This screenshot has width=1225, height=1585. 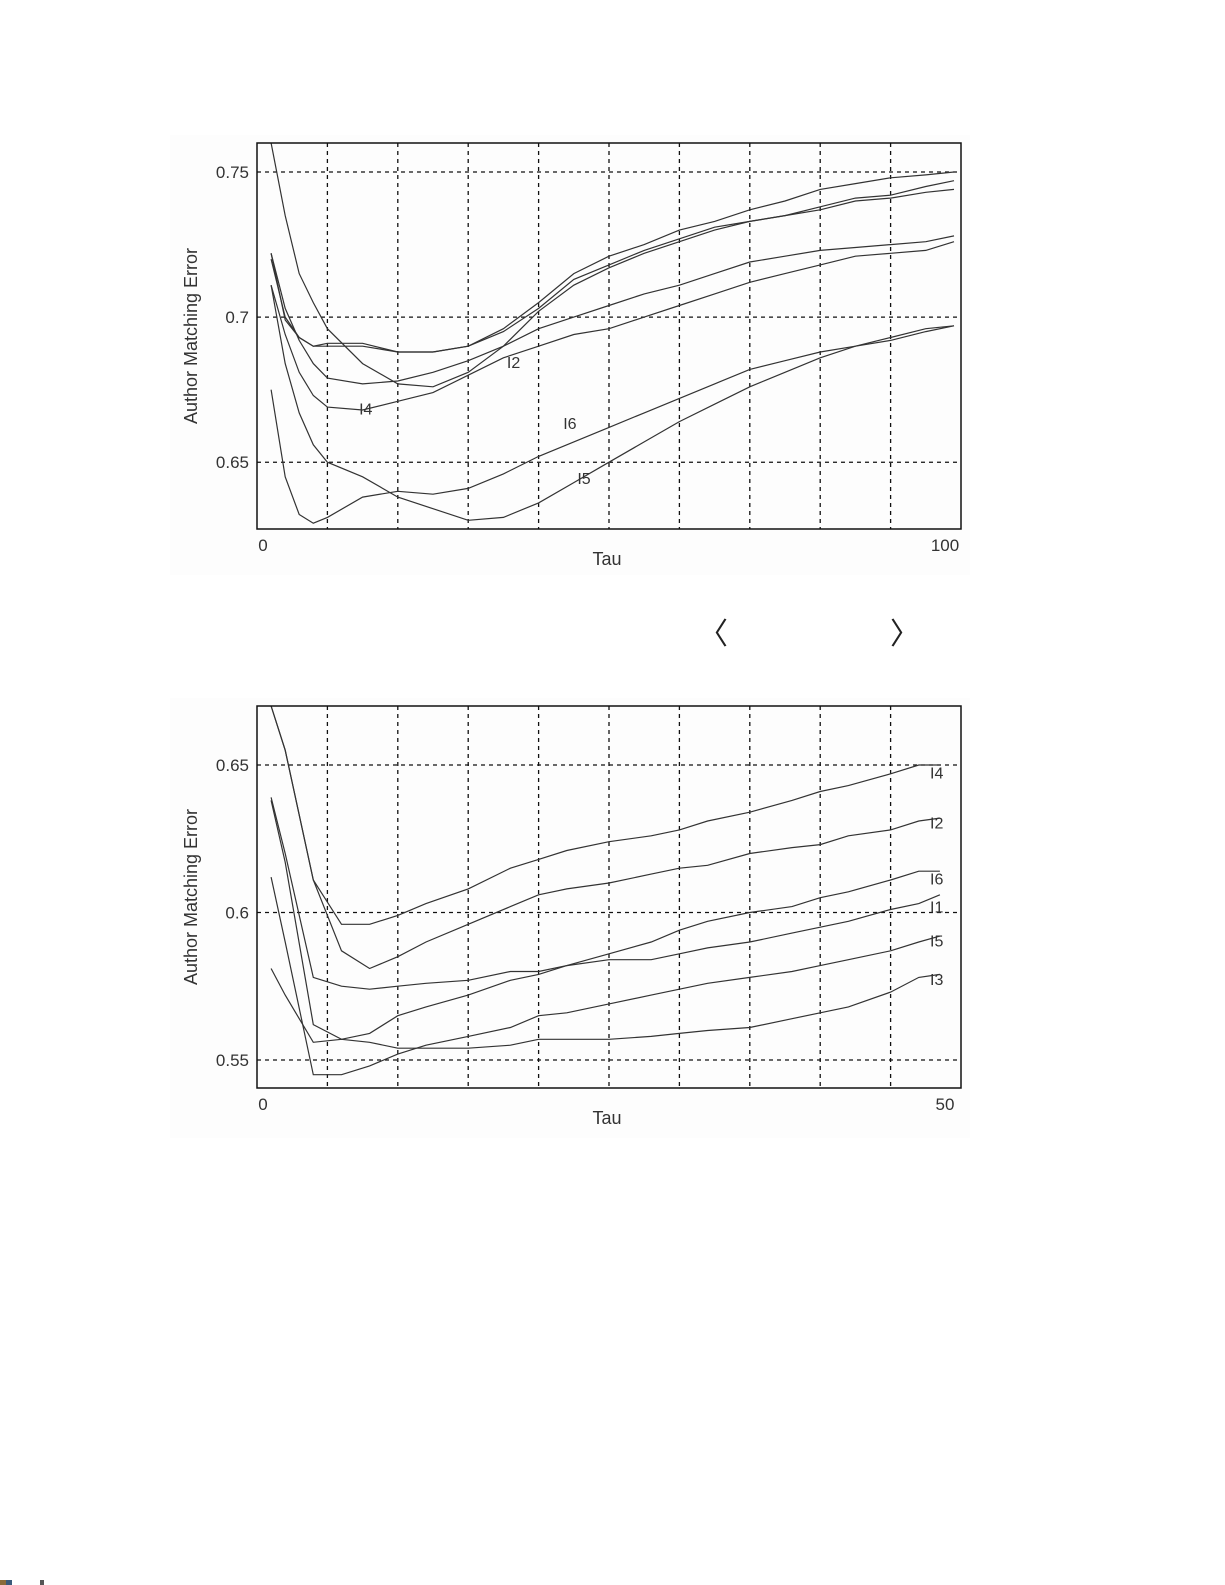 I want to click on series-annotation-i3: I3, so click(x=936, y=980).